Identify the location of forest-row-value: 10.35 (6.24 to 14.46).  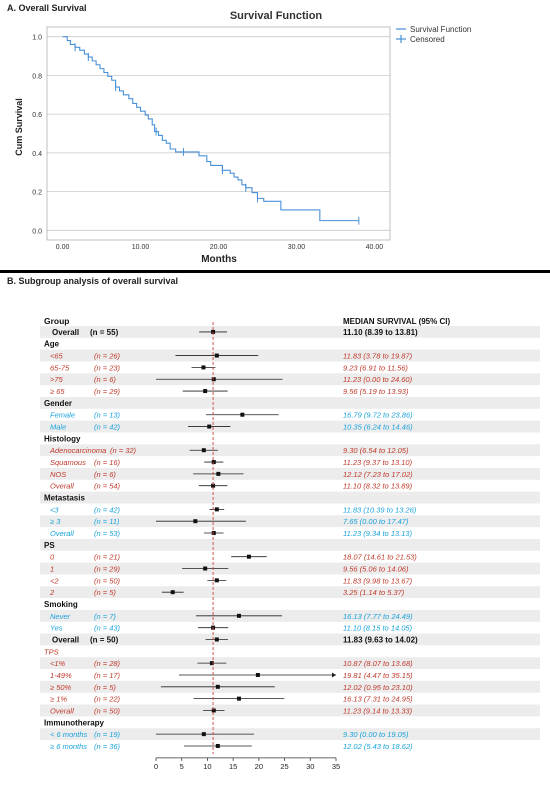
(378, 427).